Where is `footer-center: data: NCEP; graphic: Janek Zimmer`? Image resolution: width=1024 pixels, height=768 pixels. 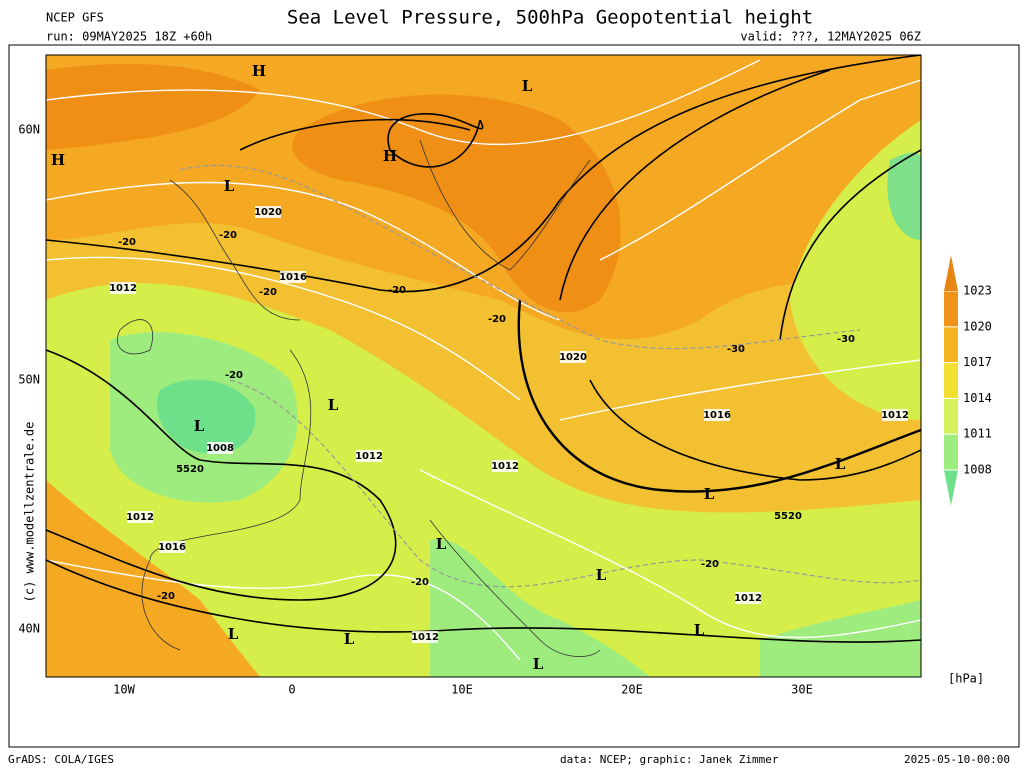
footer-center: data: NCEP; graphic: Janek Zimmer is located at coordinates (669, 759).